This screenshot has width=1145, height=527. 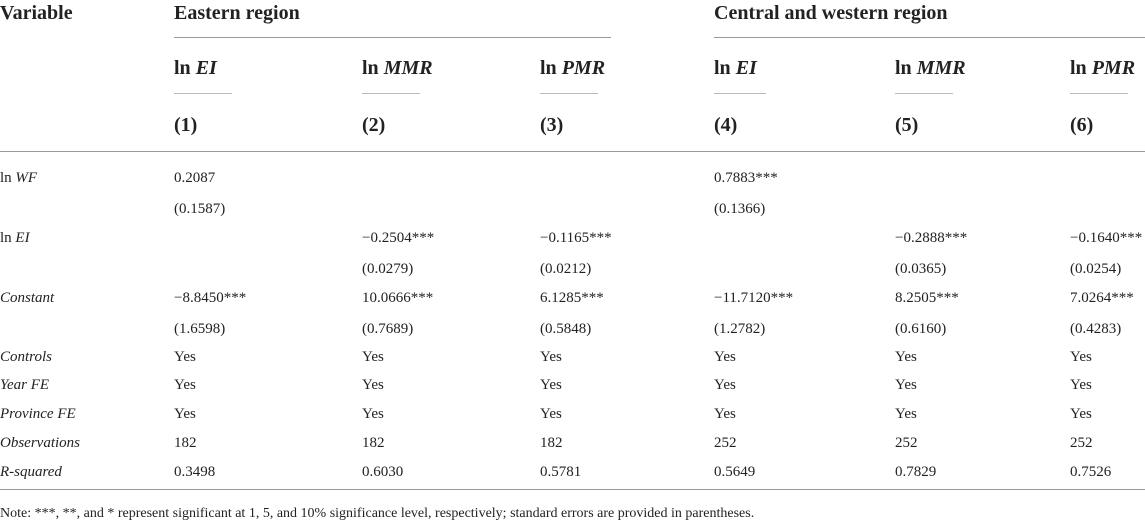 I want to click on table-cell: (0.4283), so click(x=1096, y=329).